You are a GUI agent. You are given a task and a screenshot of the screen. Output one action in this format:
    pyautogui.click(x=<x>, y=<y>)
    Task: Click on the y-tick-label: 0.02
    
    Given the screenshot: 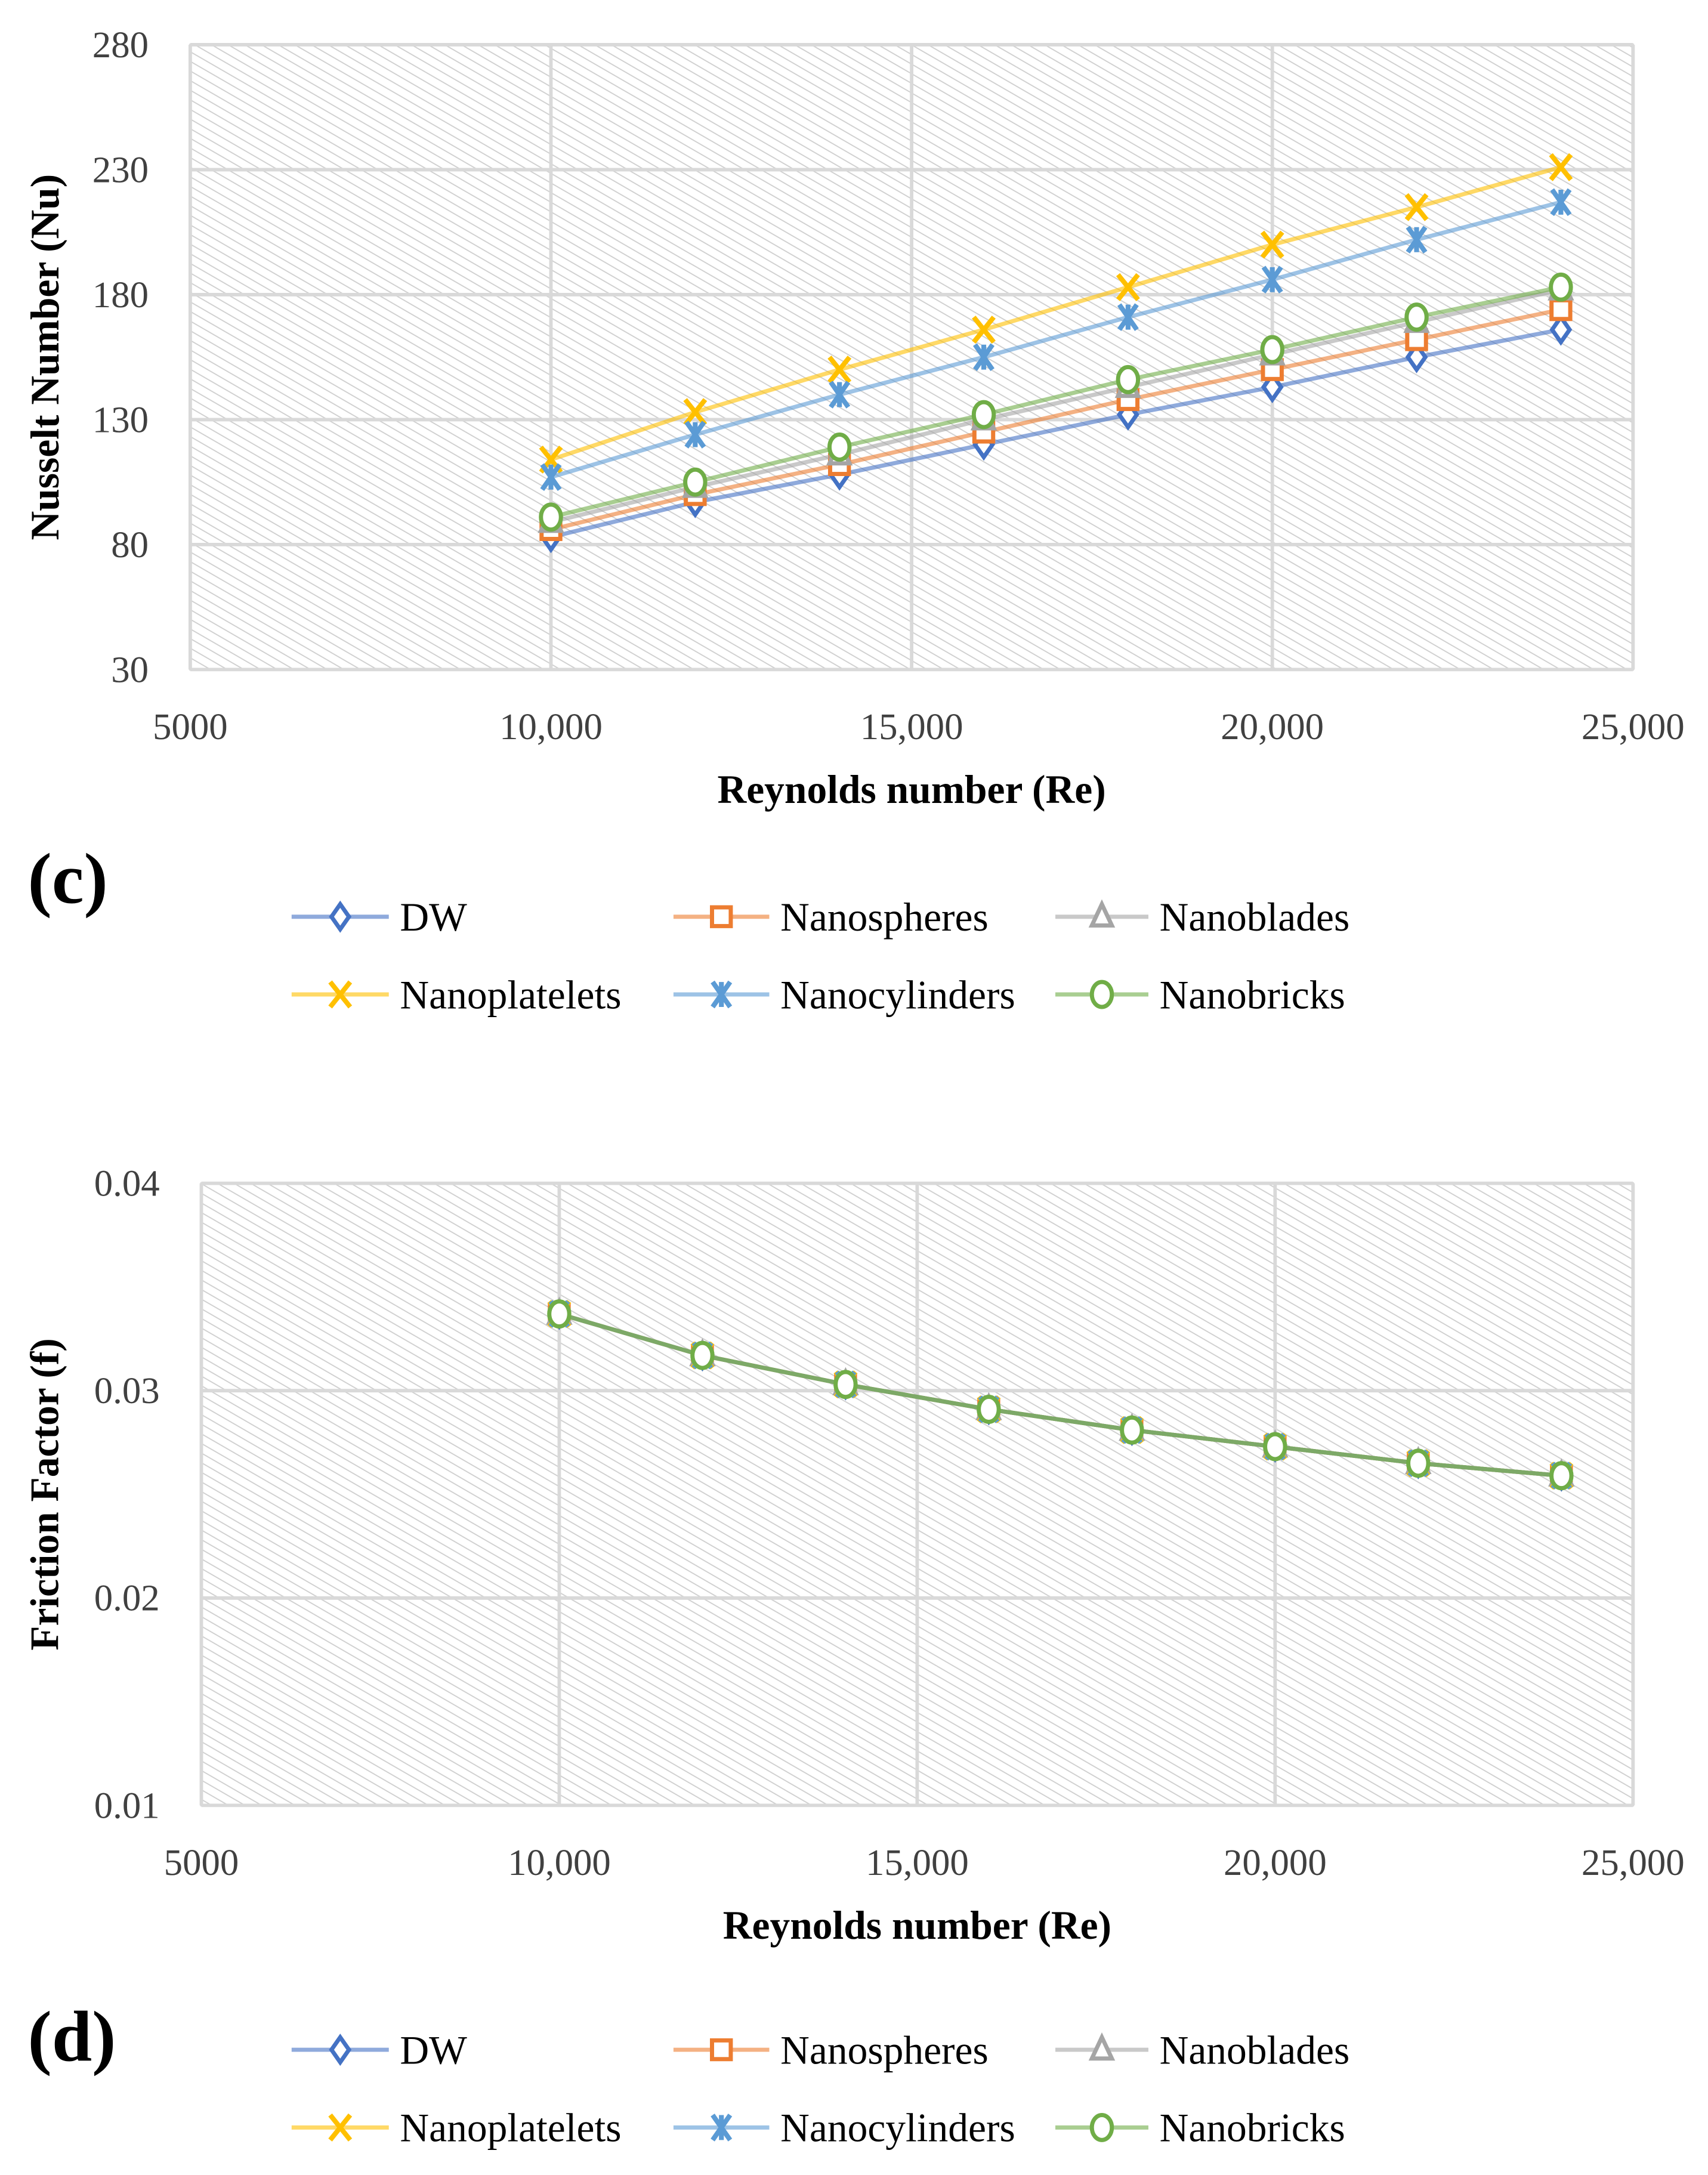 What is the action you would take?
    pyautogui.click(x=127, y=1598)
    